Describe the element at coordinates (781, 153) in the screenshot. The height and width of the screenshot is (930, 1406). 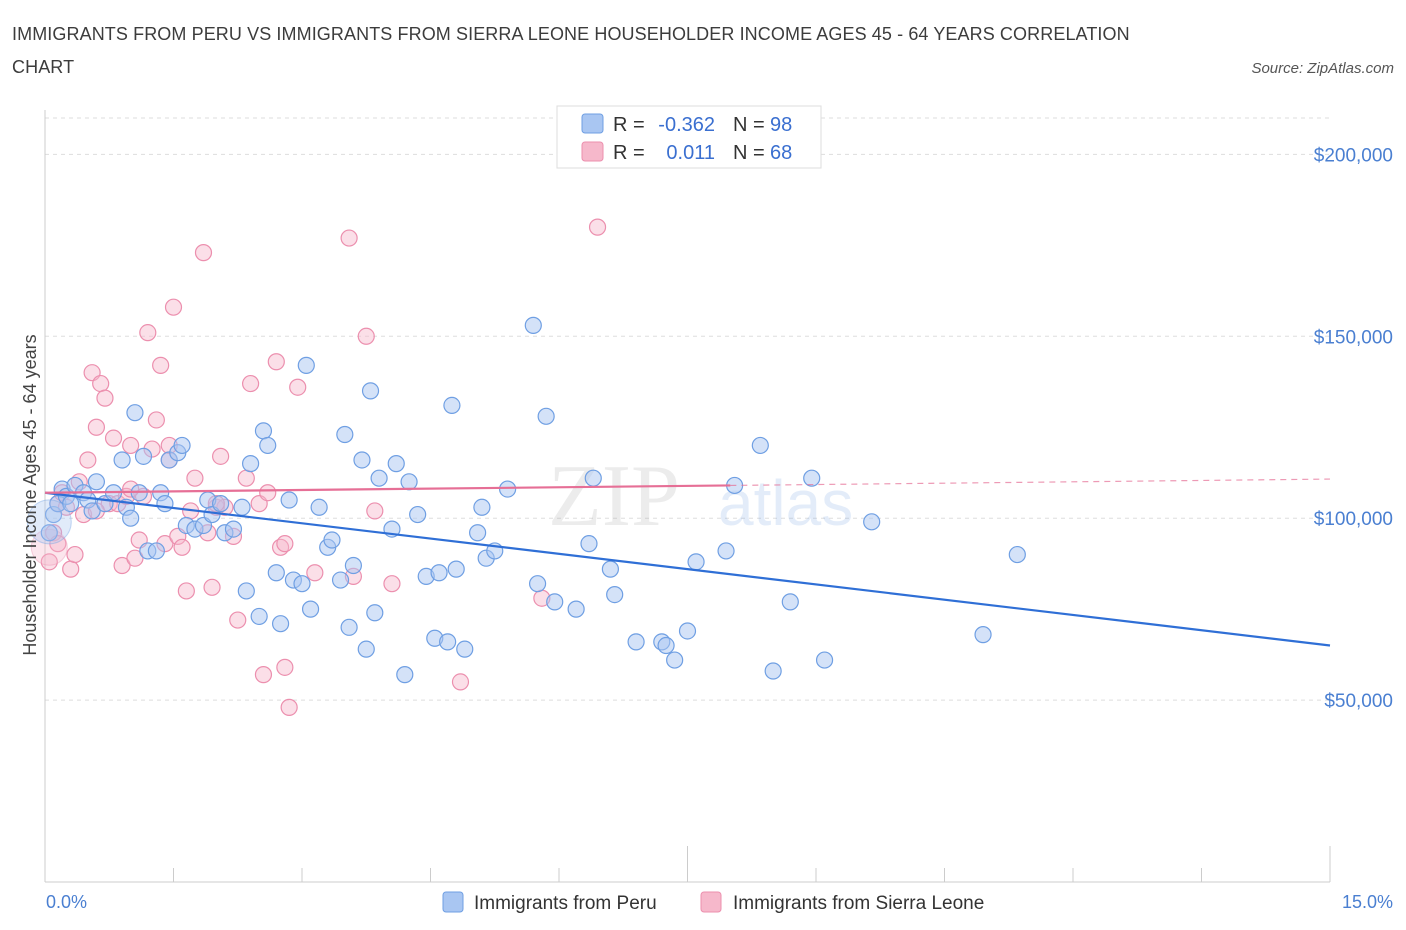
I see `sierra-n-value: 68` at that location.